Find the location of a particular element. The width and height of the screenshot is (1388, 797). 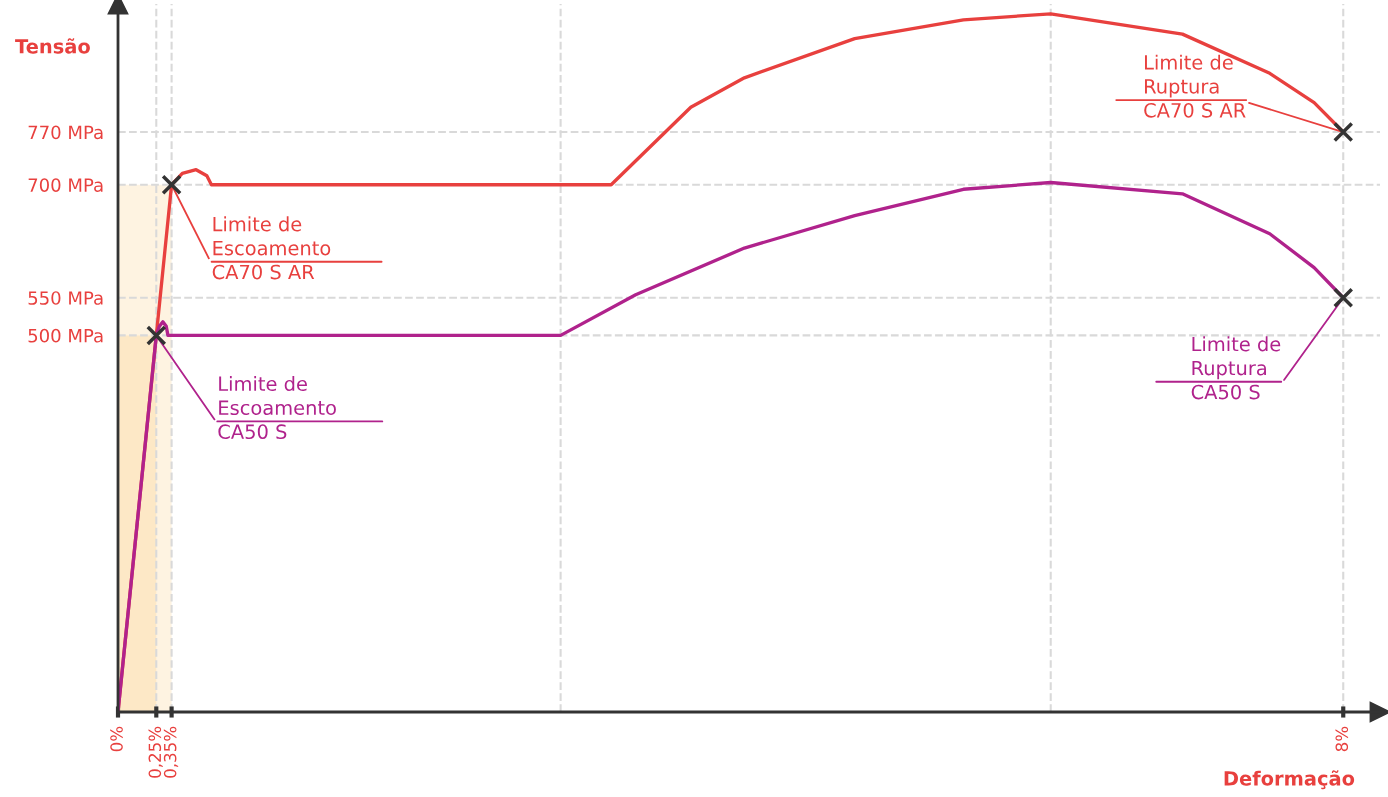

x-tick-label: 0,35% is located at coordinates (171, 752).